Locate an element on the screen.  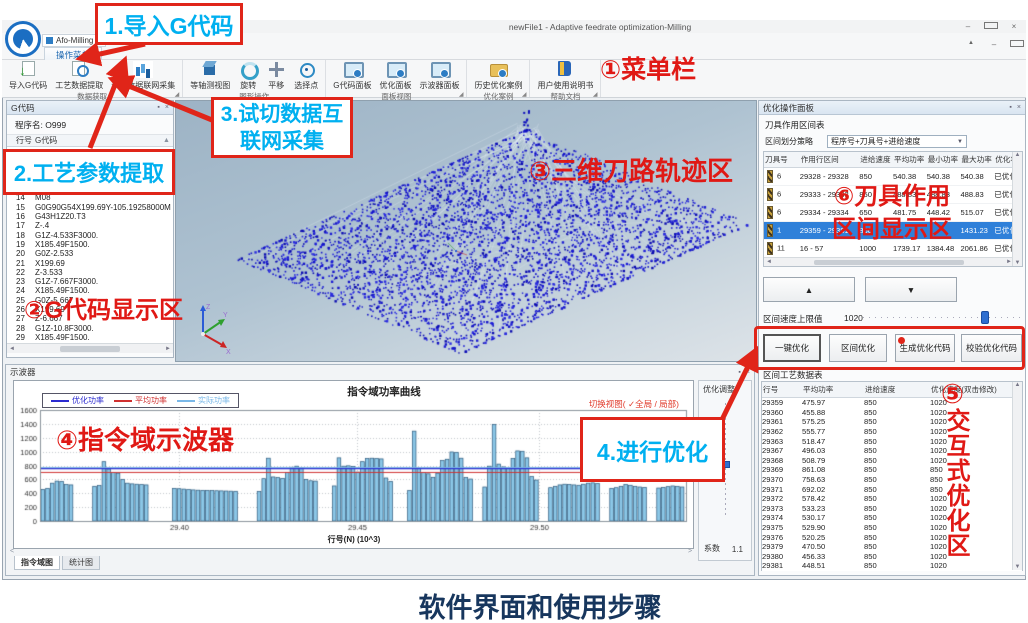
tool-table-vscrollbar: ▲ ▼ is located at coordinates (1017, 209).